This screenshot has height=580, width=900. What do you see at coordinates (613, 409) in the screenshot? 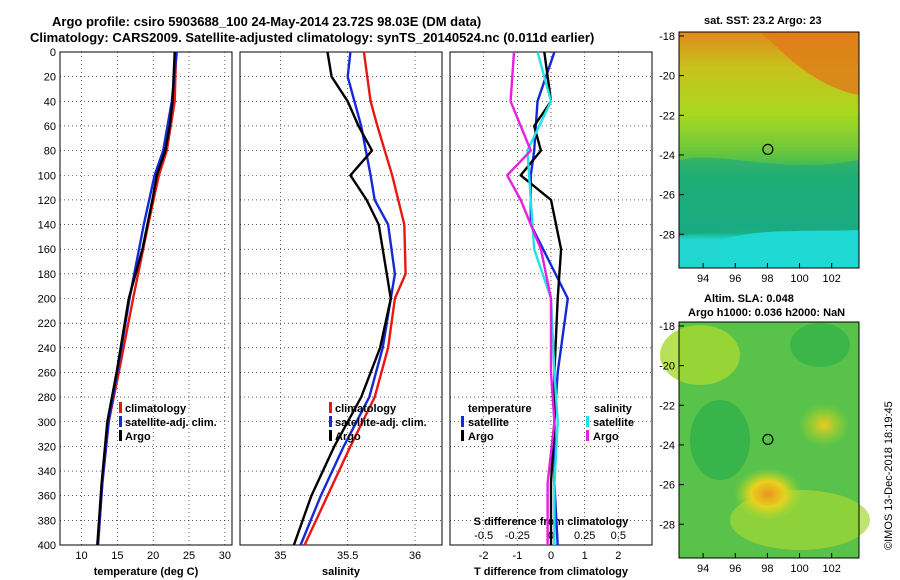
I see `legend-title-salinity: salinity` at bounding box center [613, 409].